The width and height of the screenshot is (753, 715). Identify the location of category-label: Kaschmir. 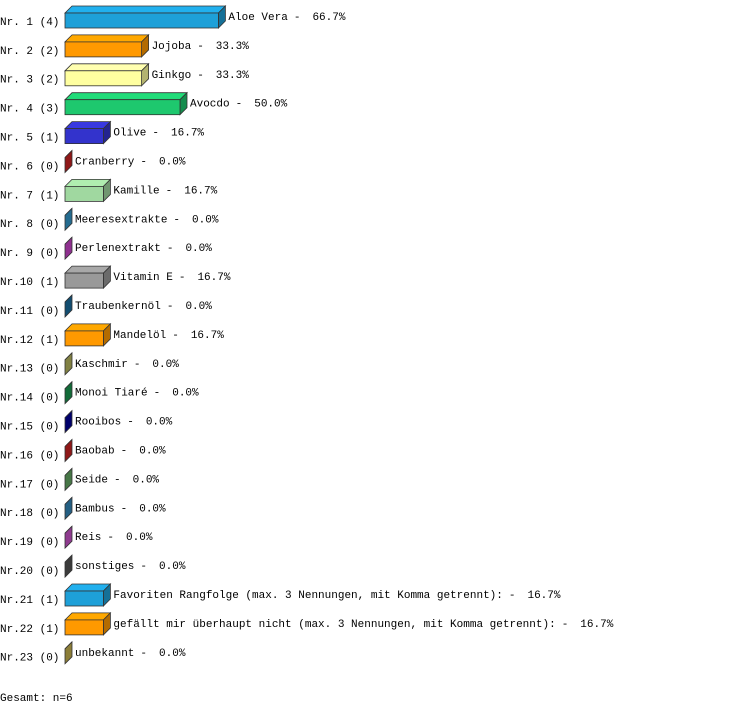
(101, 365).